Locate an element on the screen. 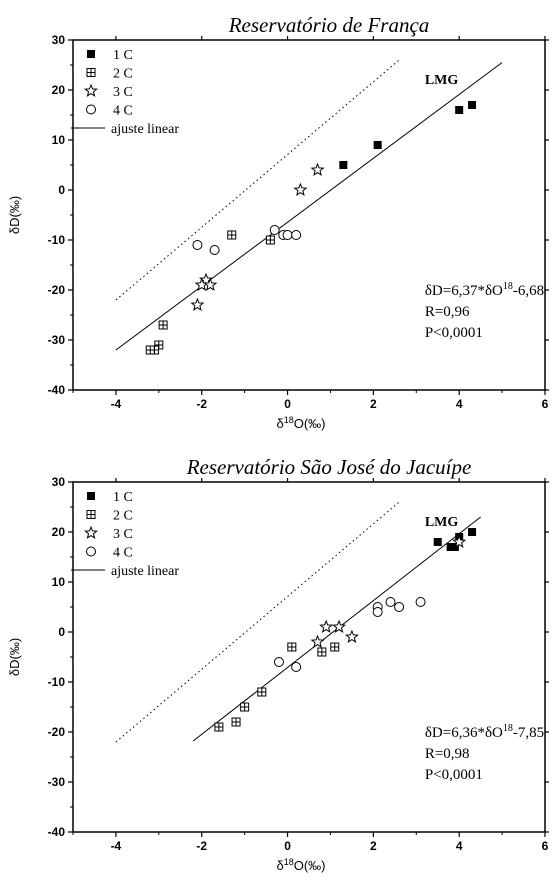 Image resolution: width=552 pixels, height=888 pixels. chart1-xtick-label: 0 is located at coordinates (287, 404).